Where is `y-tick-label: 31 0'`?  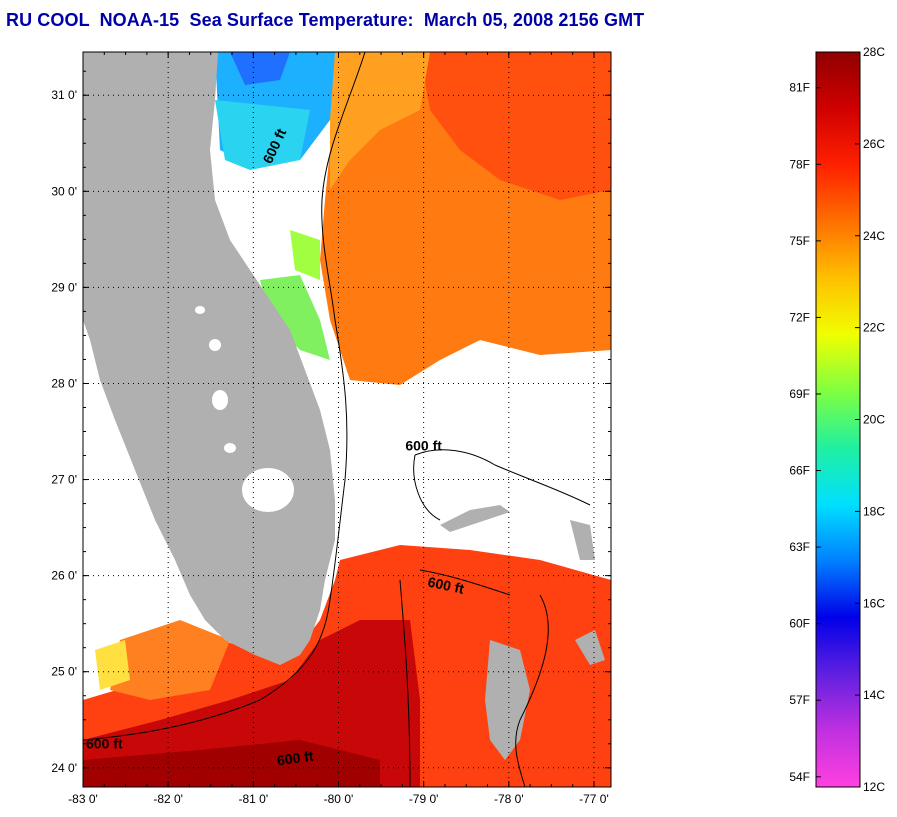 y-tick-label: 31 0' is located at coordinates (64, 95).